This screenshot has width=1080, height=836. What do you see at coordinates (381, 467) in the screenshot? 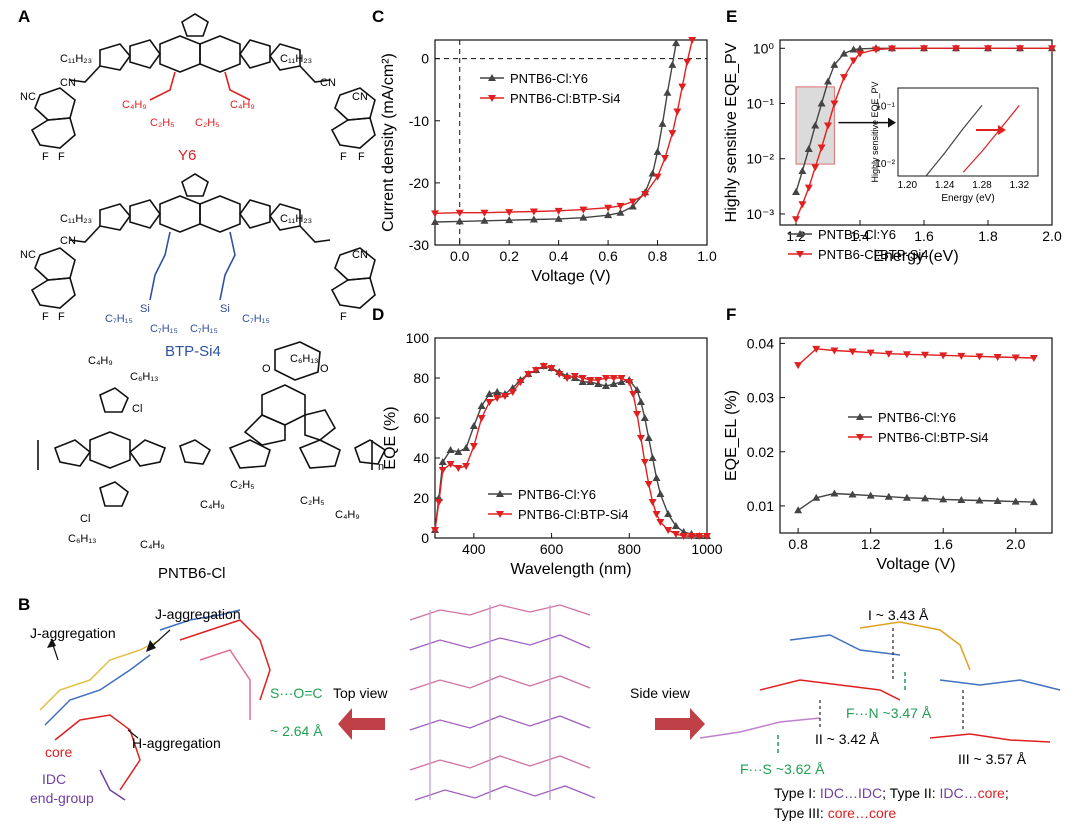
I see `pntb-n: n` at bounding box center [381, 467].